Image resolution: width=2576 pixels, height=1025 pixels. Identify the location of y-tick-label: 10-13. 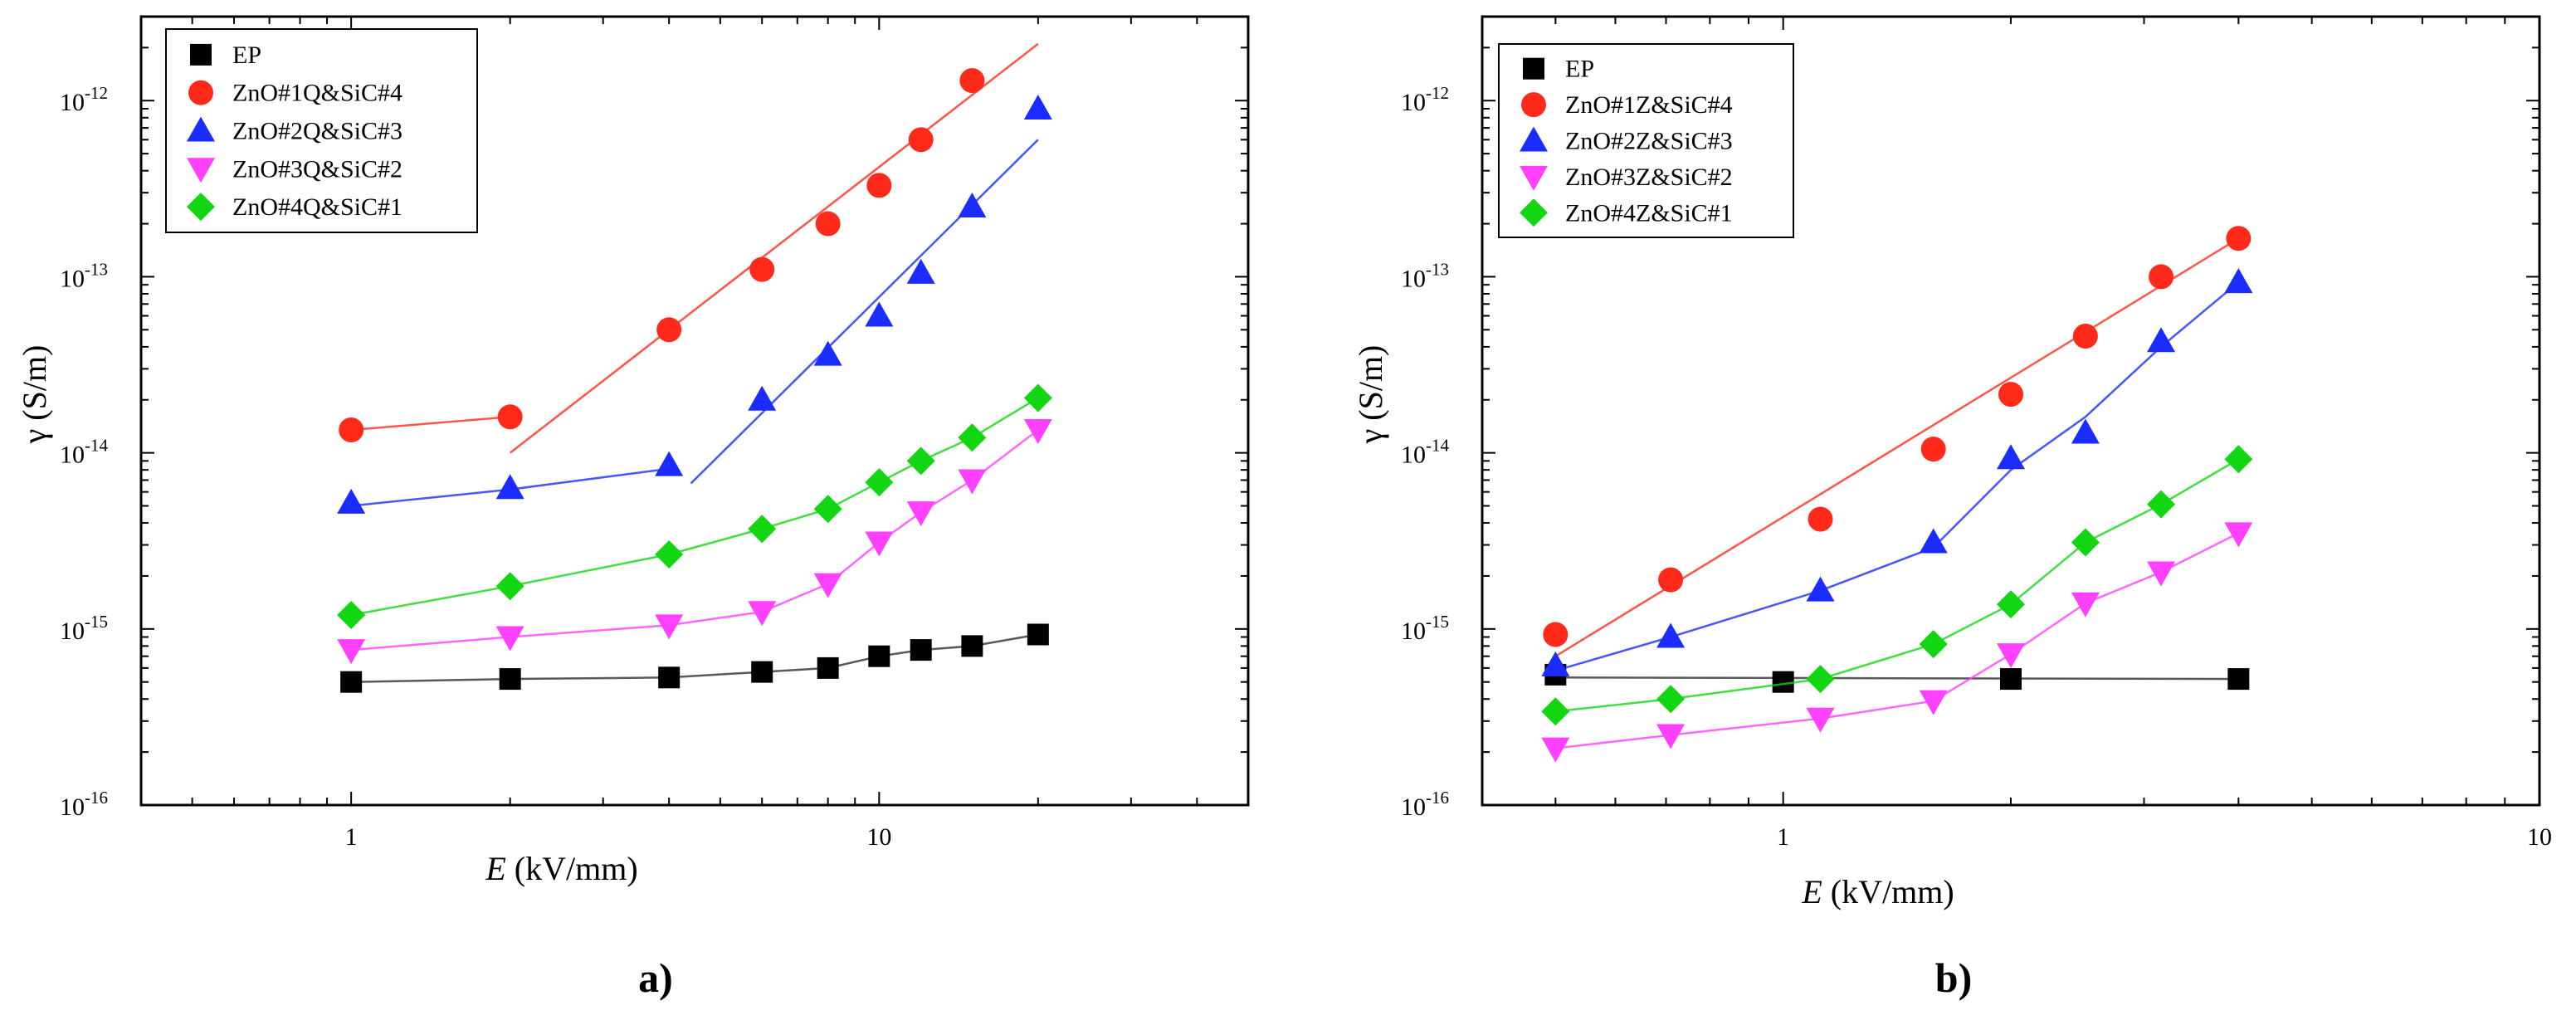
(84, 275).